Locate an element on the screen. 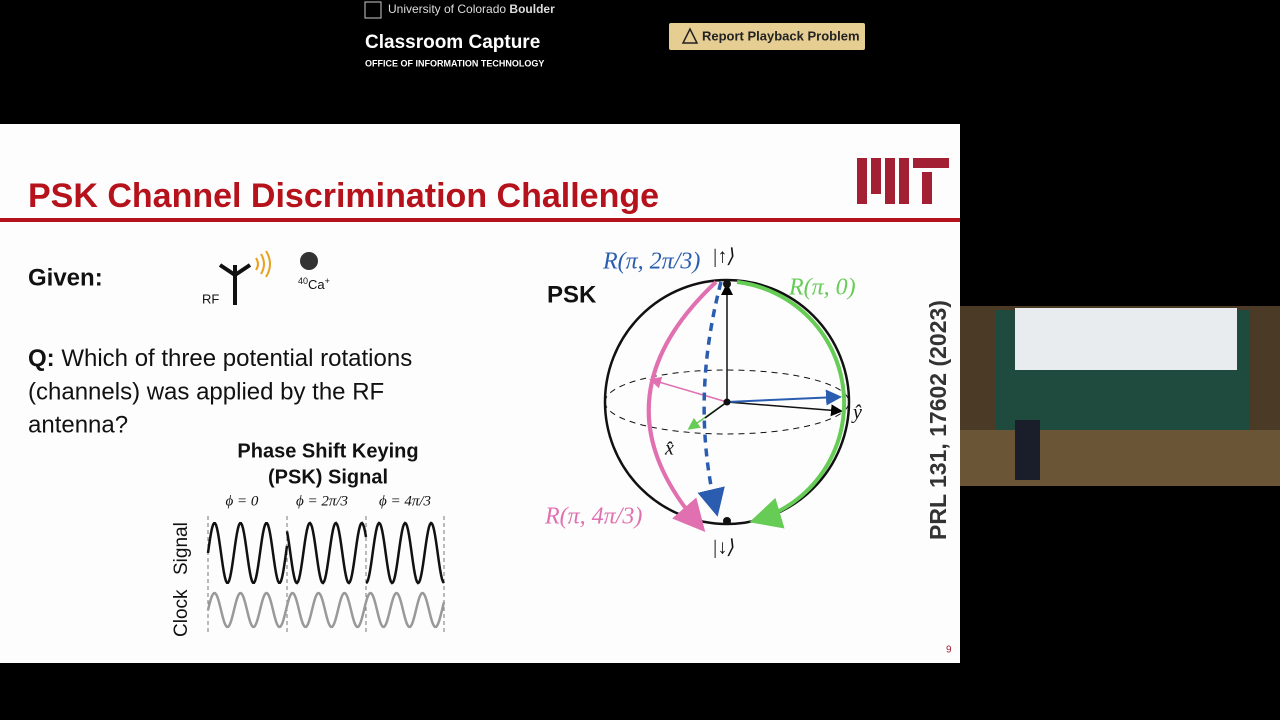 This screenshot has width=1280, height=720. ion-mass: 40 is located at coordinates (303, 281).